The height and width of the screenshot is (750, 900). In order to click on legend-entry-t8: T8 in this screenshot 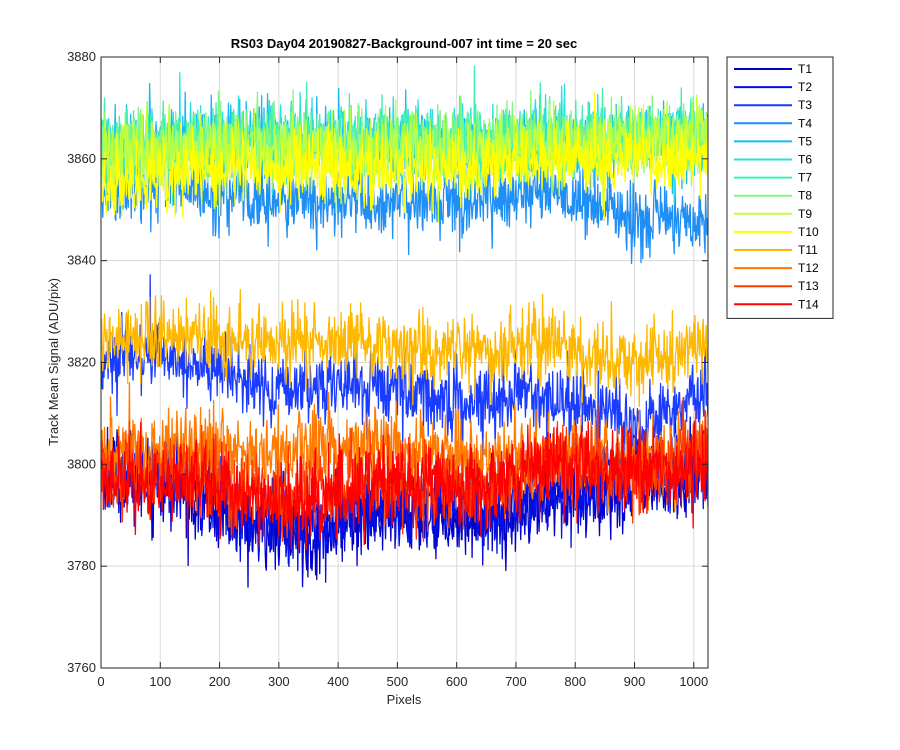, I will do `click(773, 196)`.